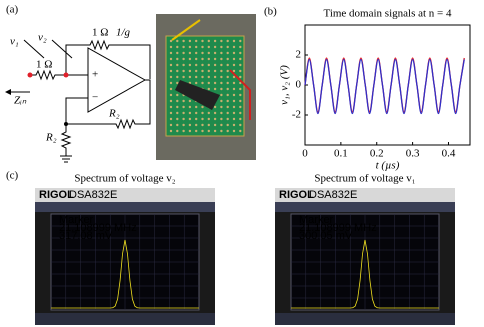  What do you see at coordinates (12, 10) in the screenshot?
I see `panel-label: (a)` at bounding box center [12, 10].